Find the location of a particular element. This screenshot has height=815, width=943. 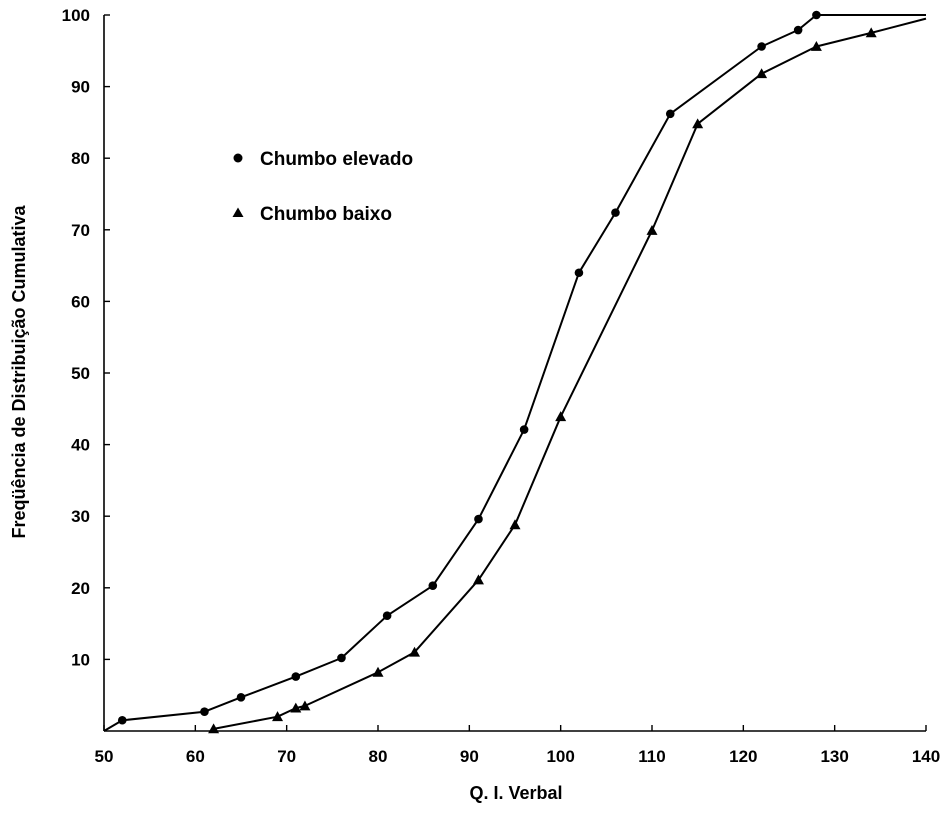

x-tick-label: 130 is located at coordinates (834, 756).